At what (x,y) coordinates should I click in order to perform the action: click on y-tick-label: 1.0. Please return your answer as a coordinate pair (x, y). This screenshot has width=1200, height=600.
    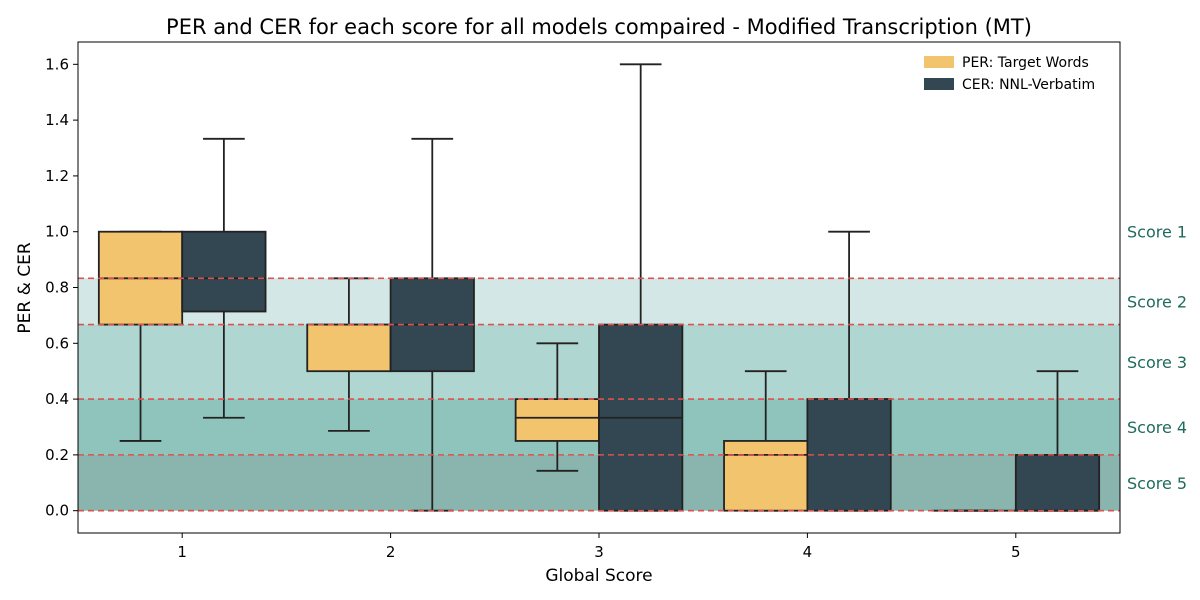
    Looking at the image, I should click on (57, 232).